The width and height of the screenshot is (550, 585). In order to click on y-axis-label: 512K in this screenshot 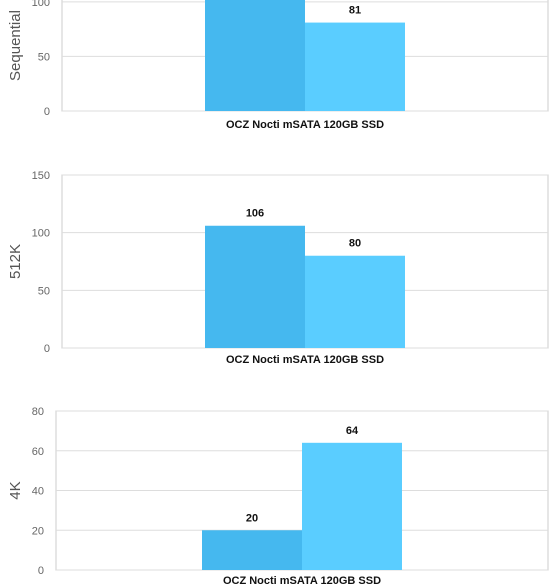, I will do `click(15, 261)`.